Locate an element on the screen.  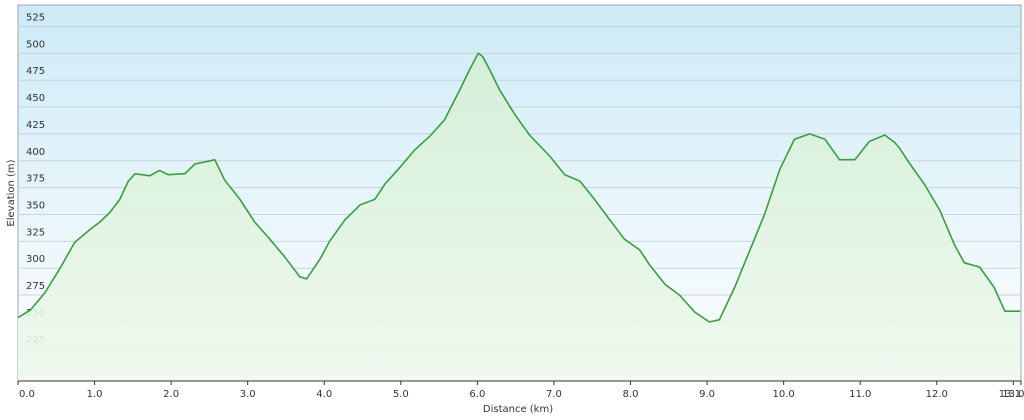
x-tick-label: 2.0 is located at coordinates (171, 394).